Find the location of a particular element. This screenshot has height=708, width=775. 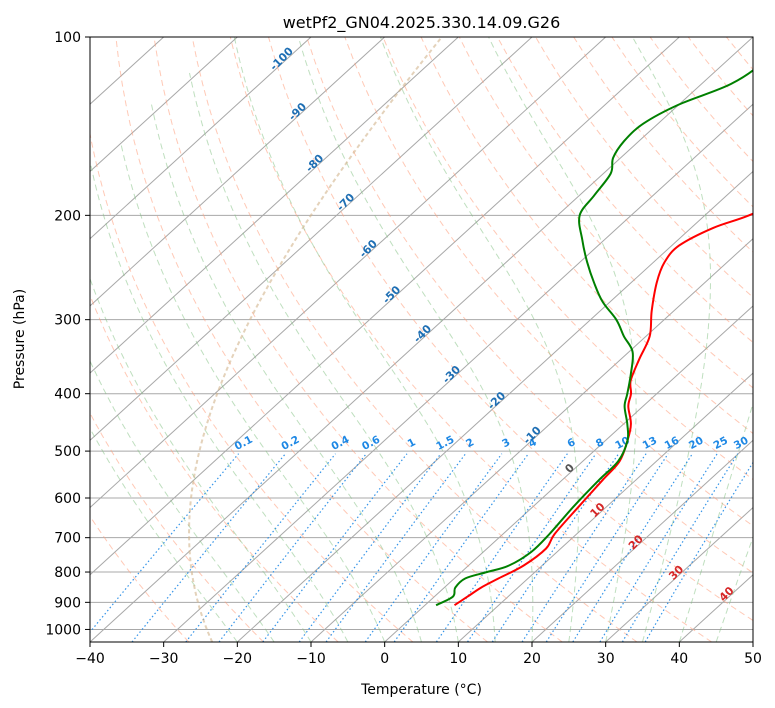

y-tick-label: 600 is located at coordinates (67, 499).